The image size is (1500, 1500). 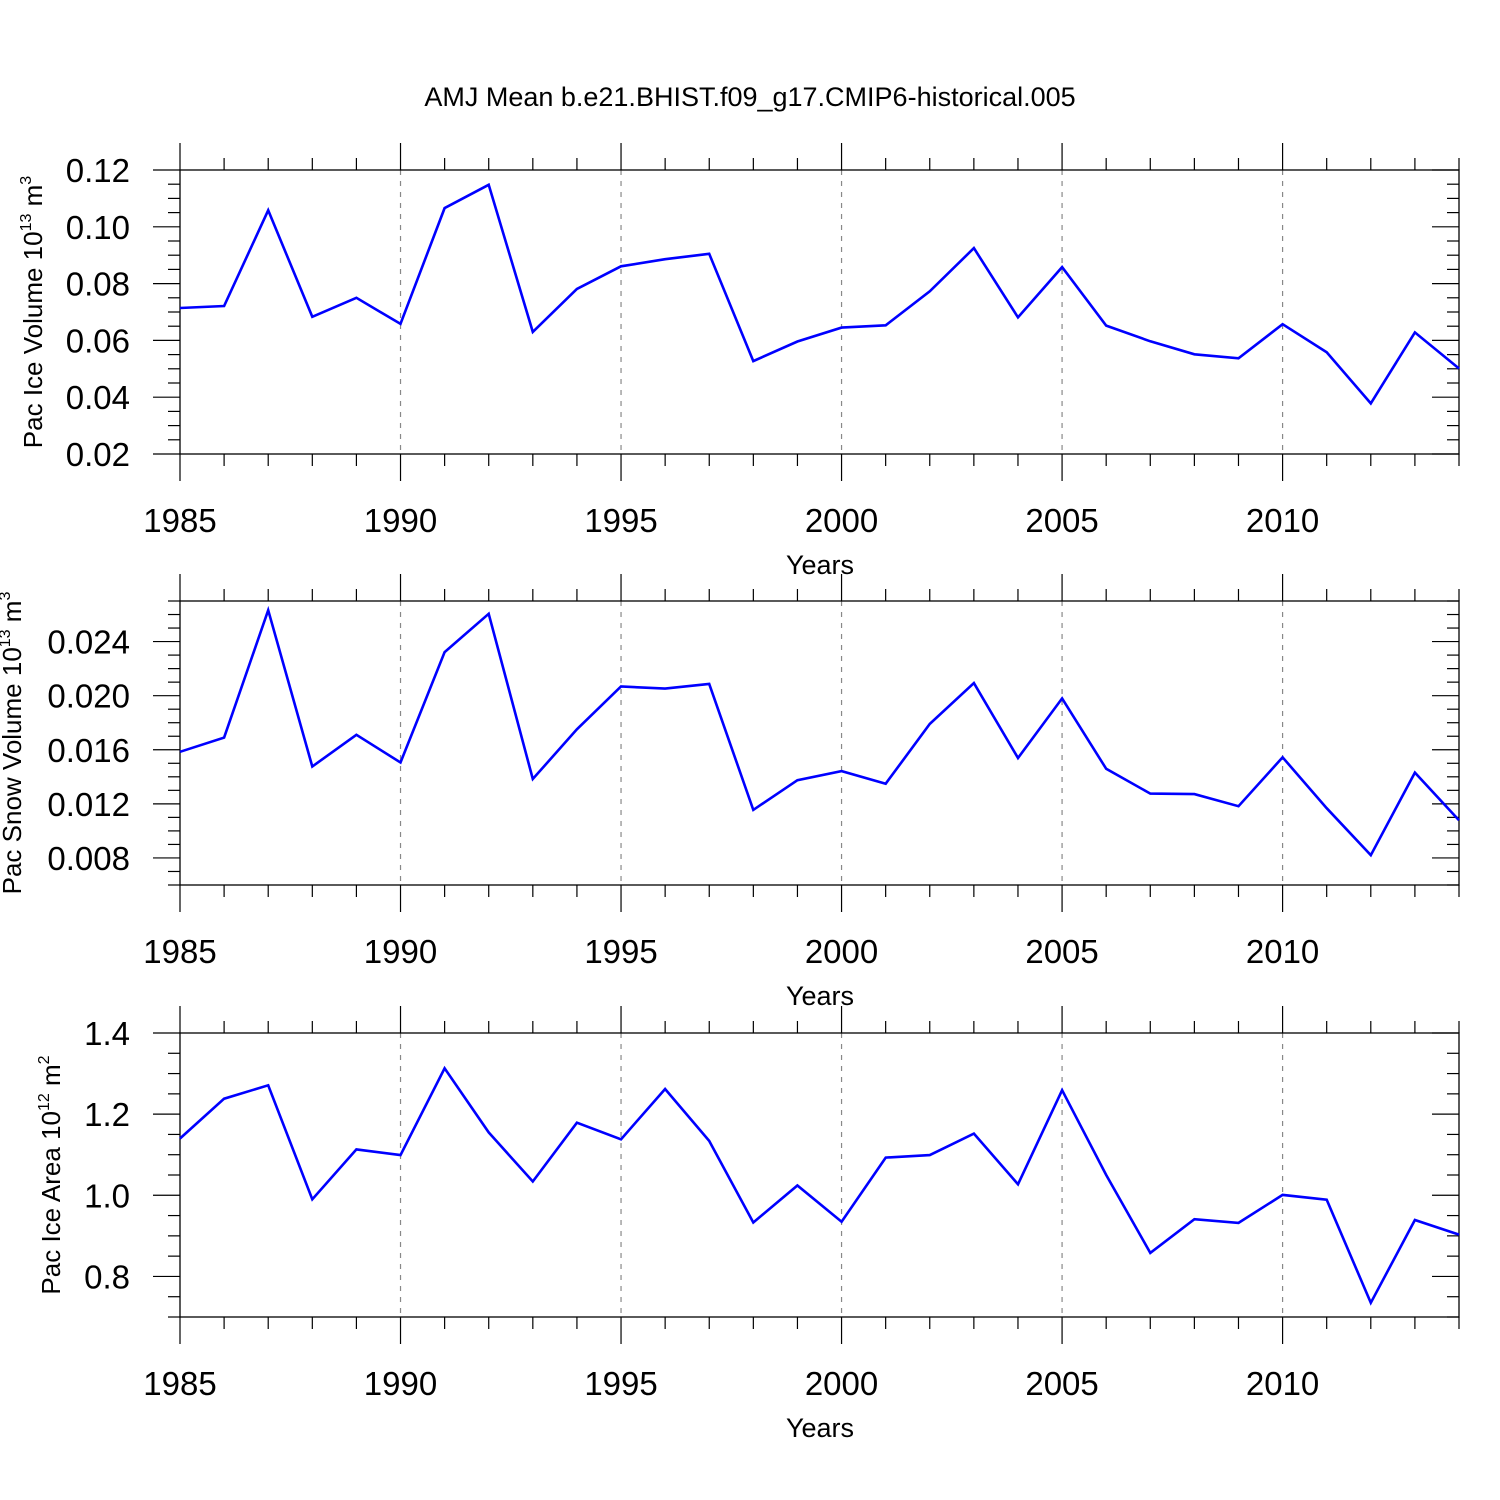 I want to click on y-tick-label: 1.0, so click(x=107, y=1195).